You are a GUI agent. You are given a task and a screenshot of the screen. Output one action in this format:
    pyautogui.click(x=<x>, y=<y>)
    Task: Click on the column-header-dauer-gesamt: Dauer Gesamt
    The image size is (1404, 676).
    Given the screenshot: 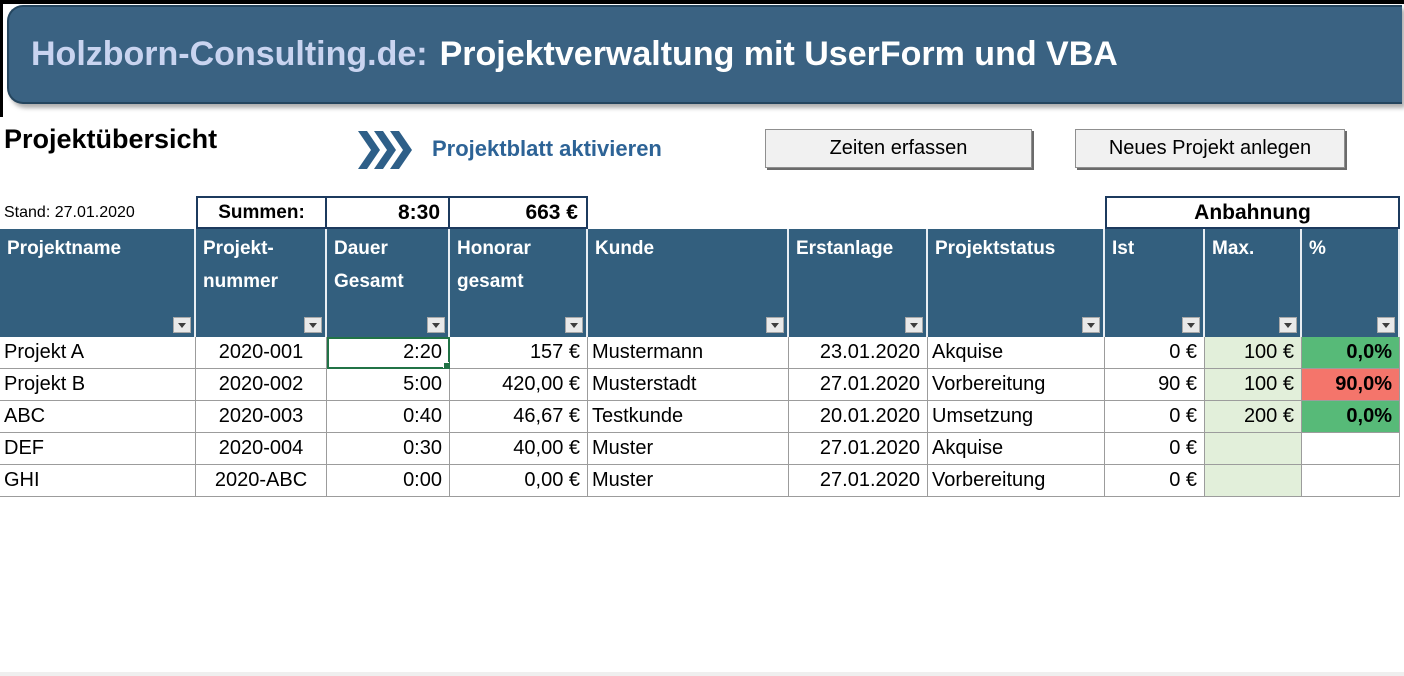 What is the action you would take?
    pyautogui.click(x=388, y=283)
    